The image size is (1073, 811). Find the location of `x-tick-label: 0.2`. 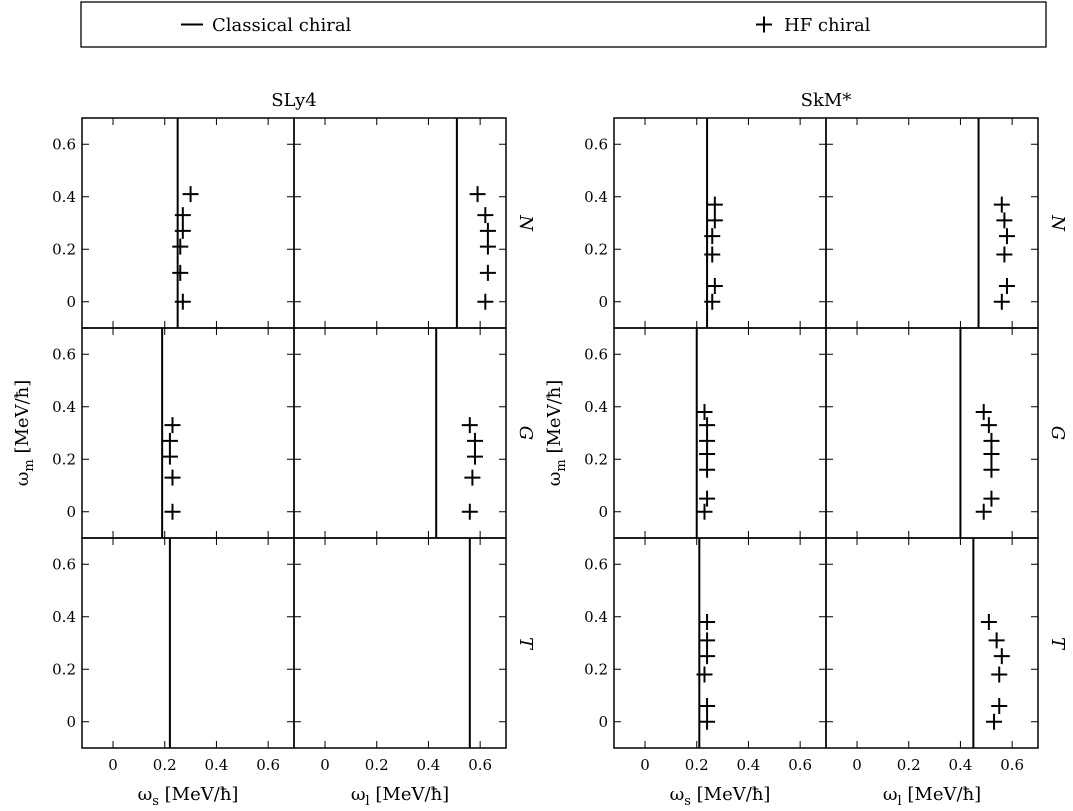

x-tick-label: 0.2 is located at coordinates (377, 765).